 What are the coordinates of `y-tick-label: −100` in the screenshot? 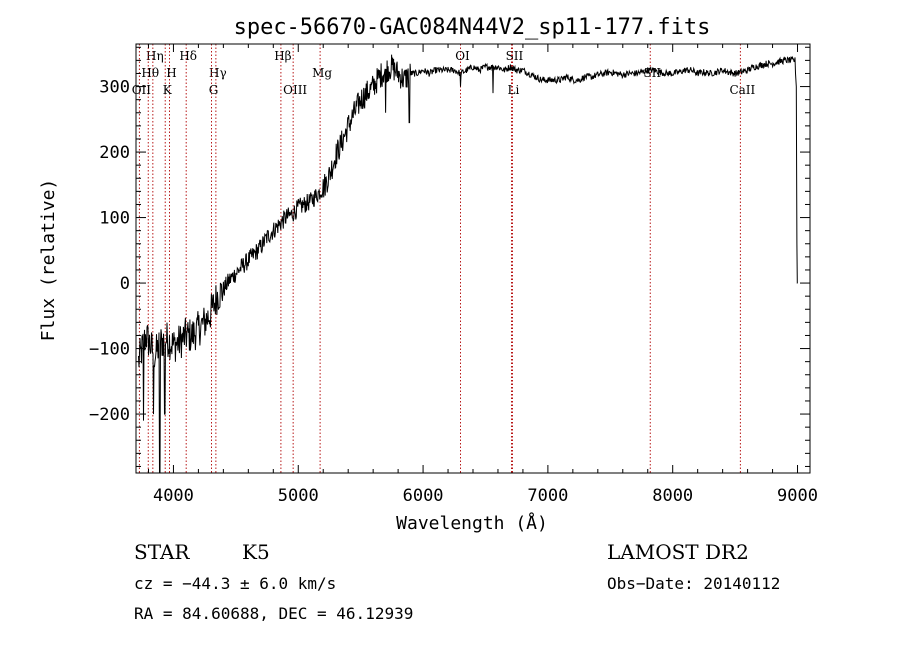 It's located at (109, 350).